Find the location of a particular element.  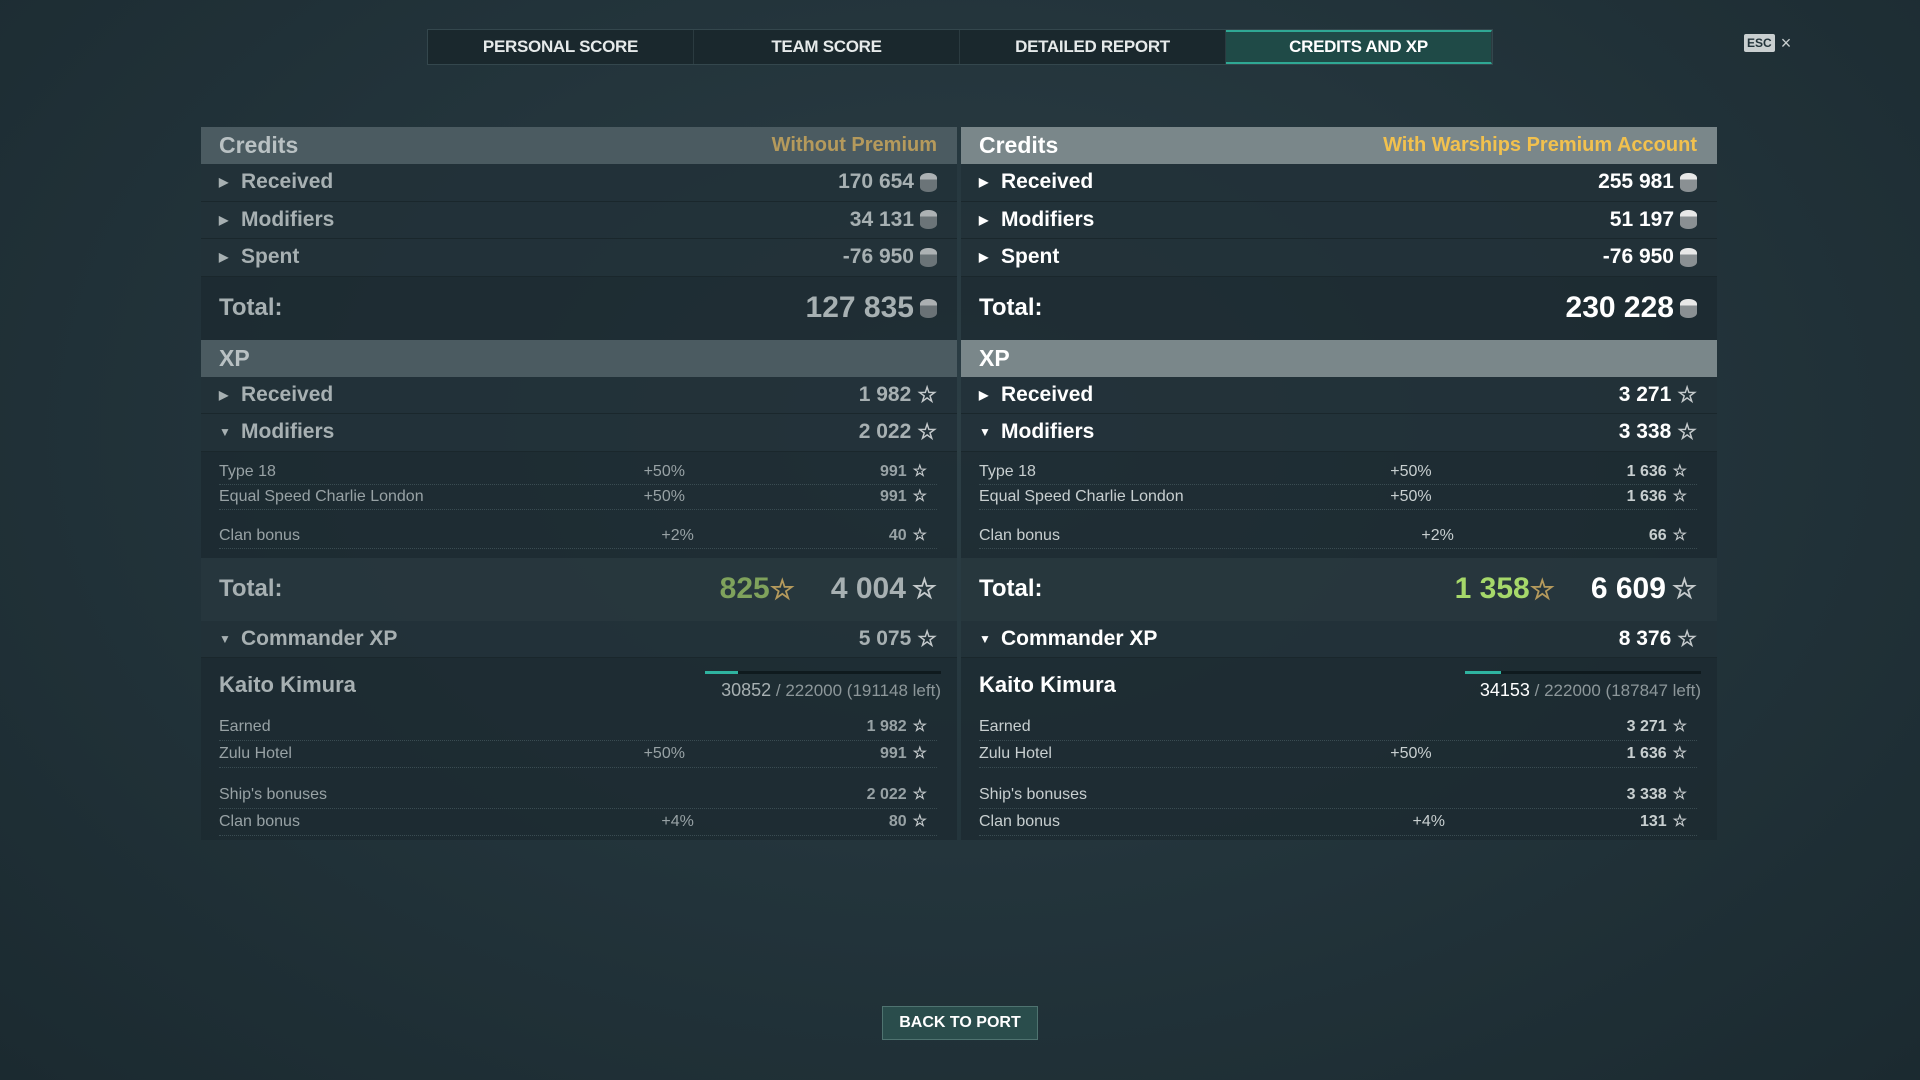

free-xp-star-icon: ☆ is located at coordinates (782, 589).